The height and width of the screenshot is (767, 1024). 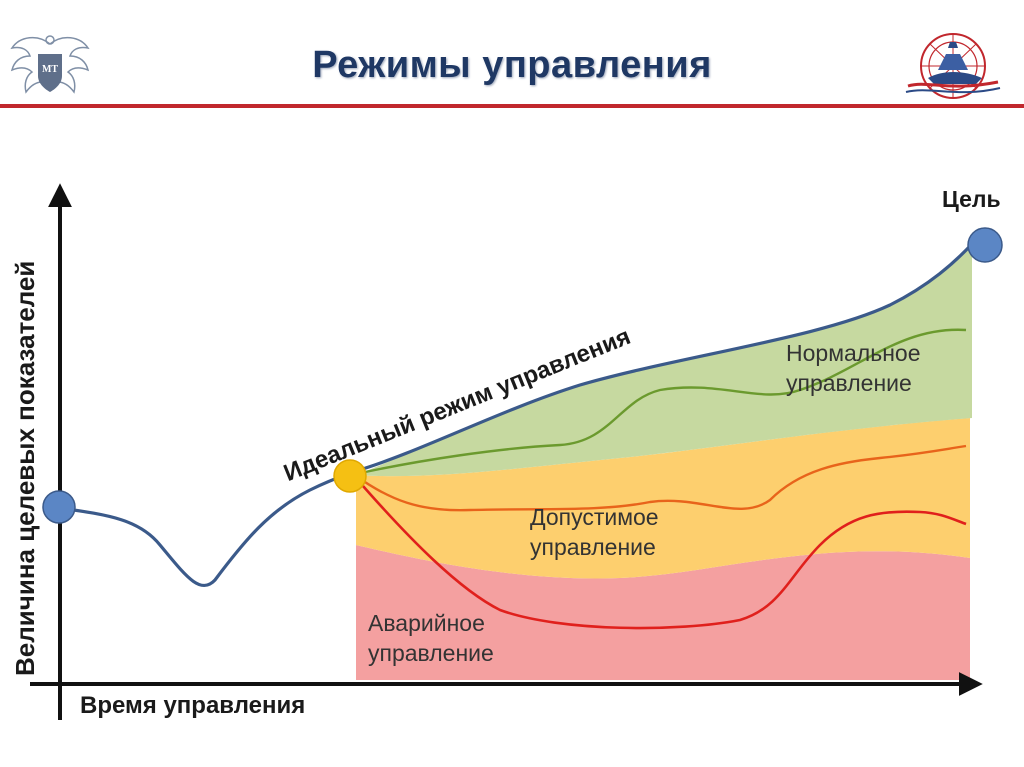 I want to click on allowed-zone, so click(x=663, y=498).